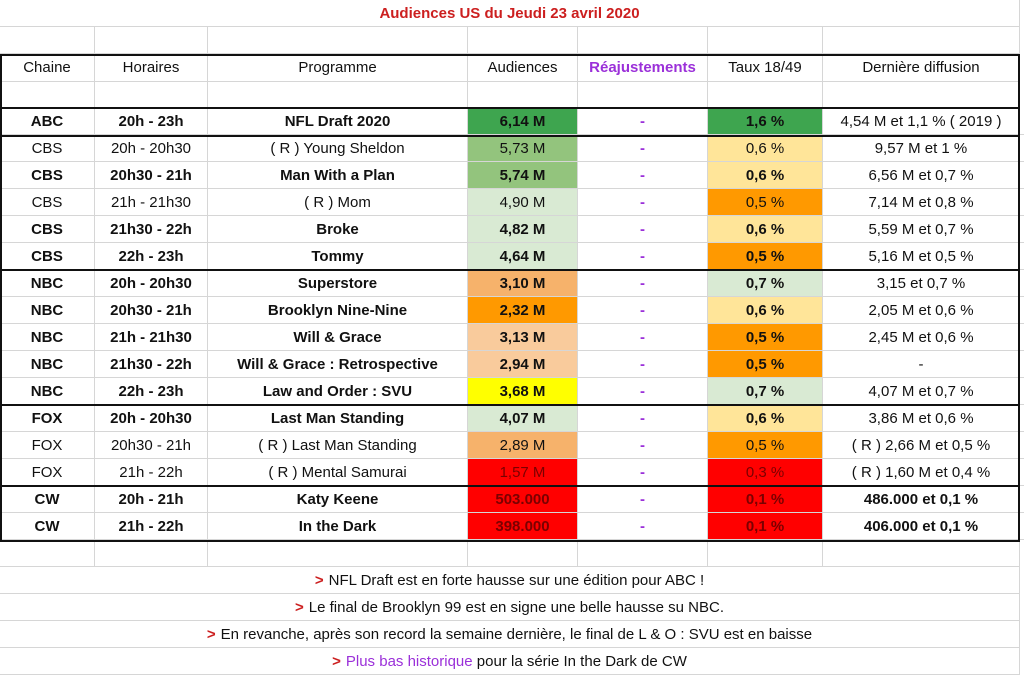 The width and height of the screenshot is (1024, 675). Describe the element at coordinates (643, 68) in the screenshot. I see `header-reajustements: Réajustements` at that location.